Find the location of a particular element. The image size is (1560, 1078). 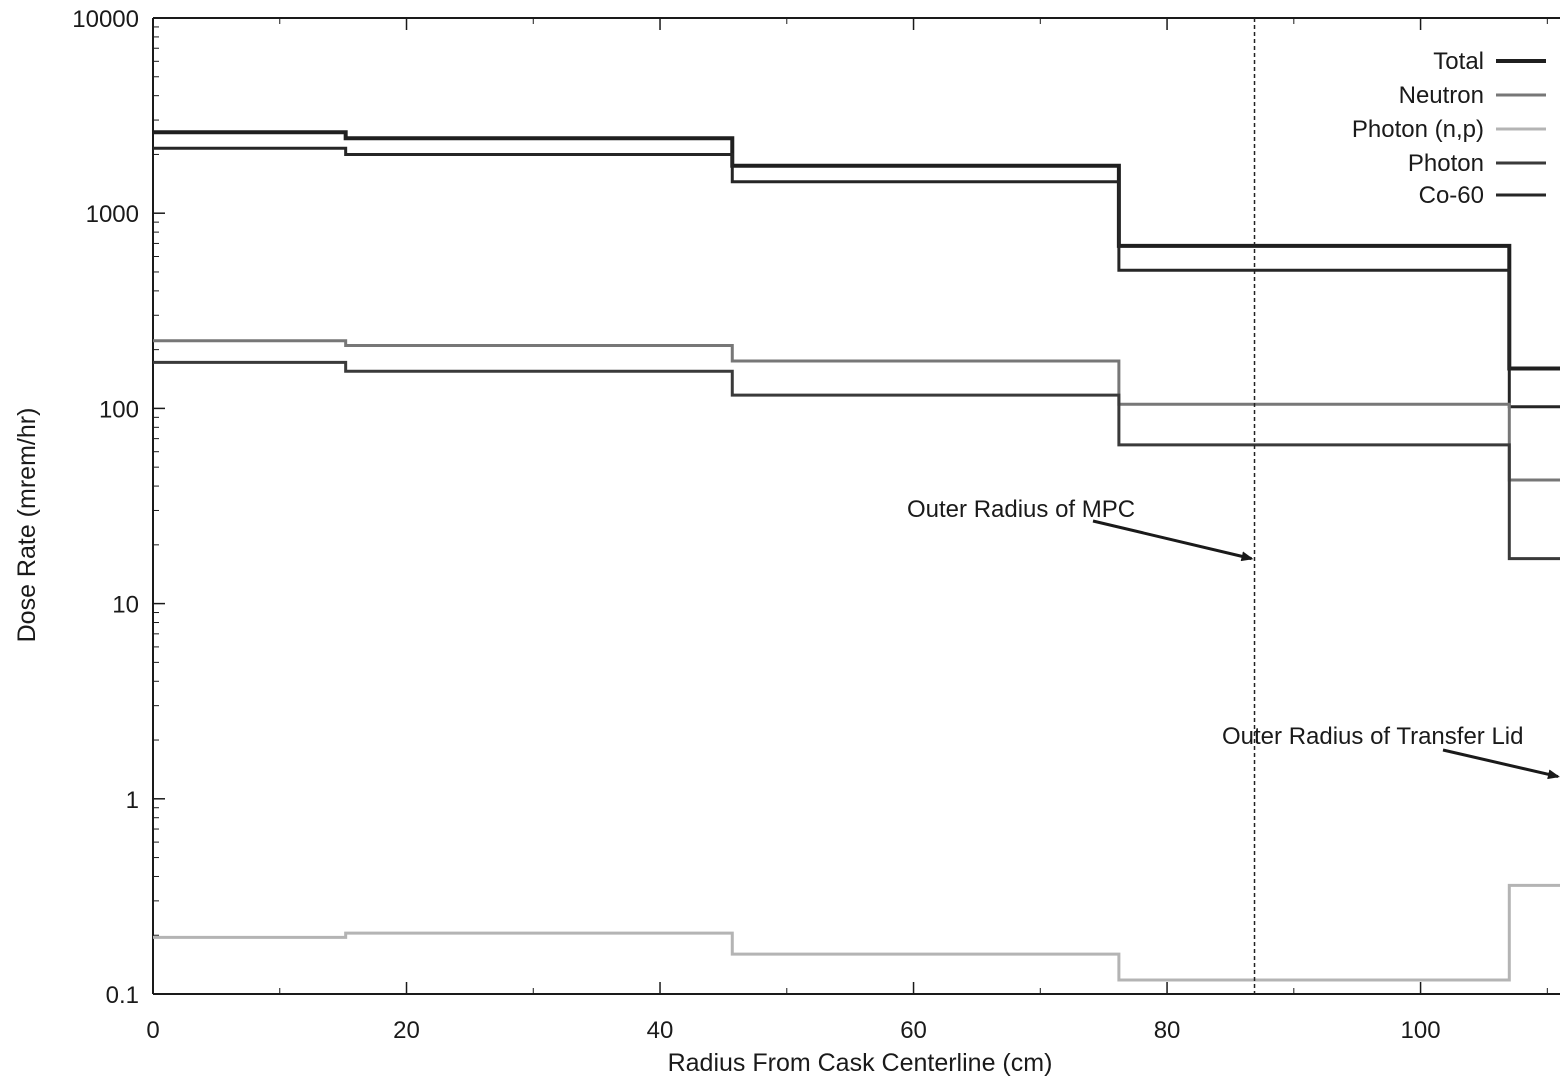

legend-label: Photon is located at coordinates (1446, 163).